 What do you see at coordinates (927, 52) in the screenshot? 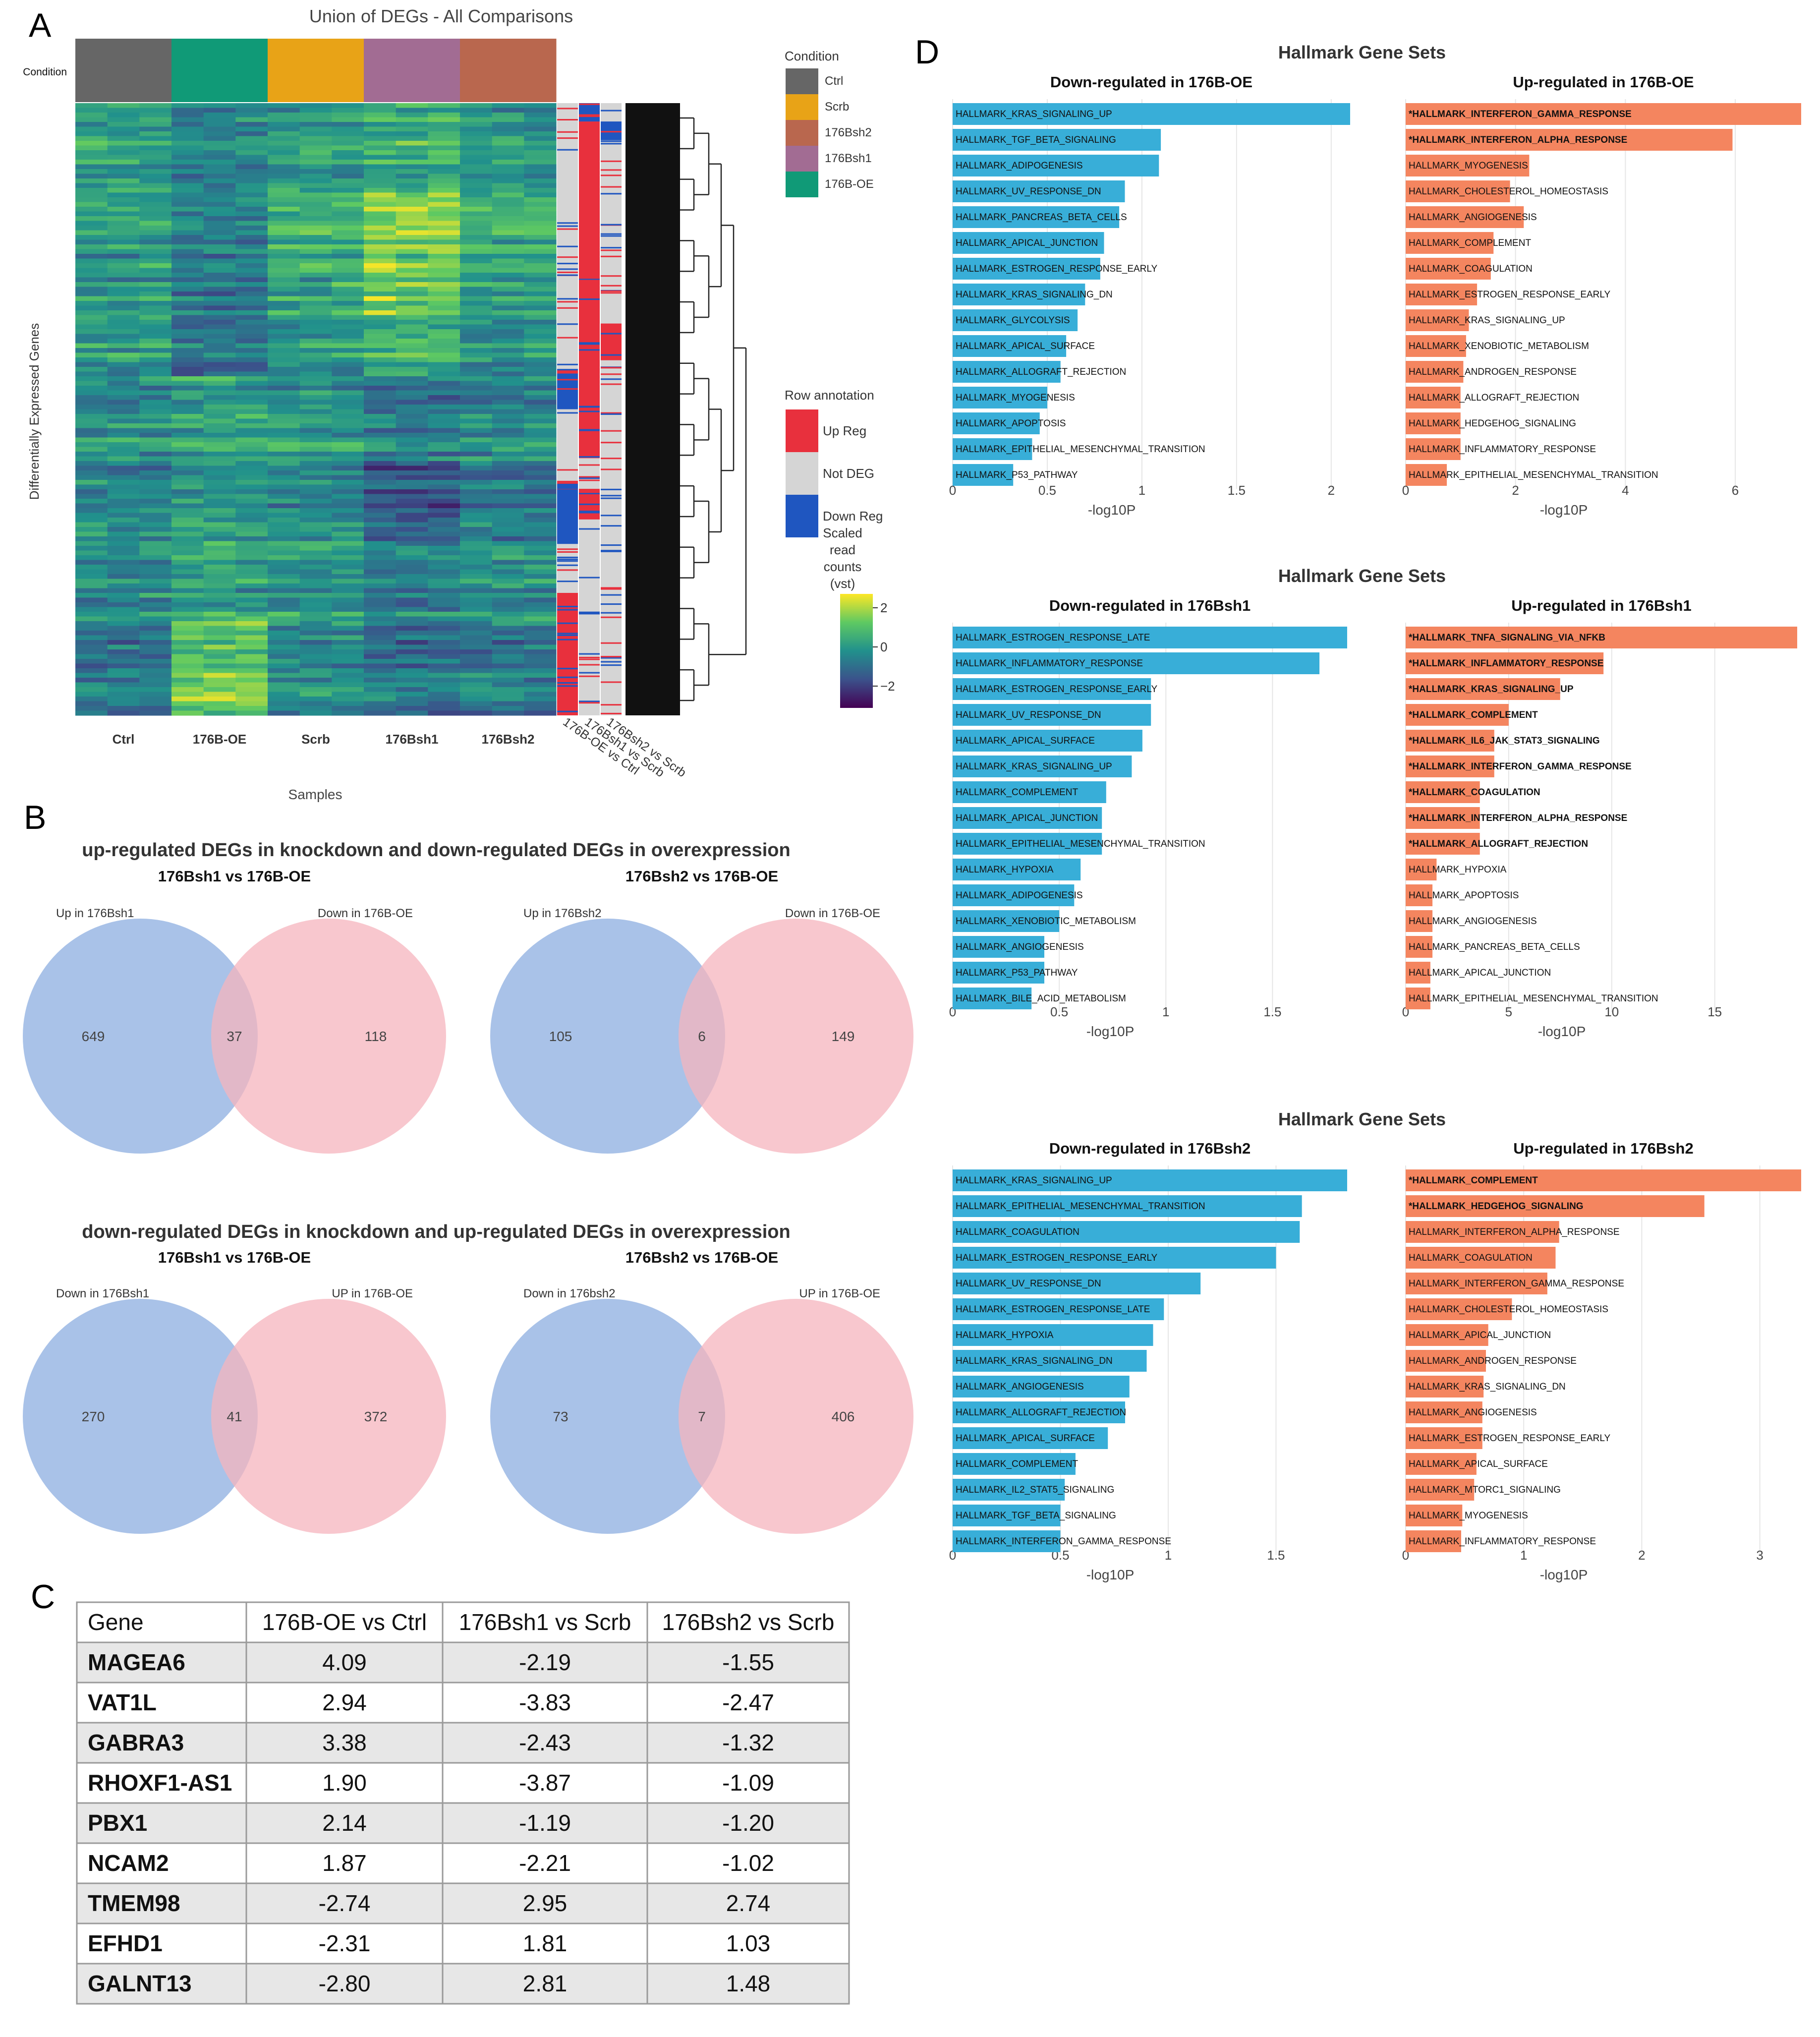
I see `panel-label-d: D` at bounding box center [927, 52].